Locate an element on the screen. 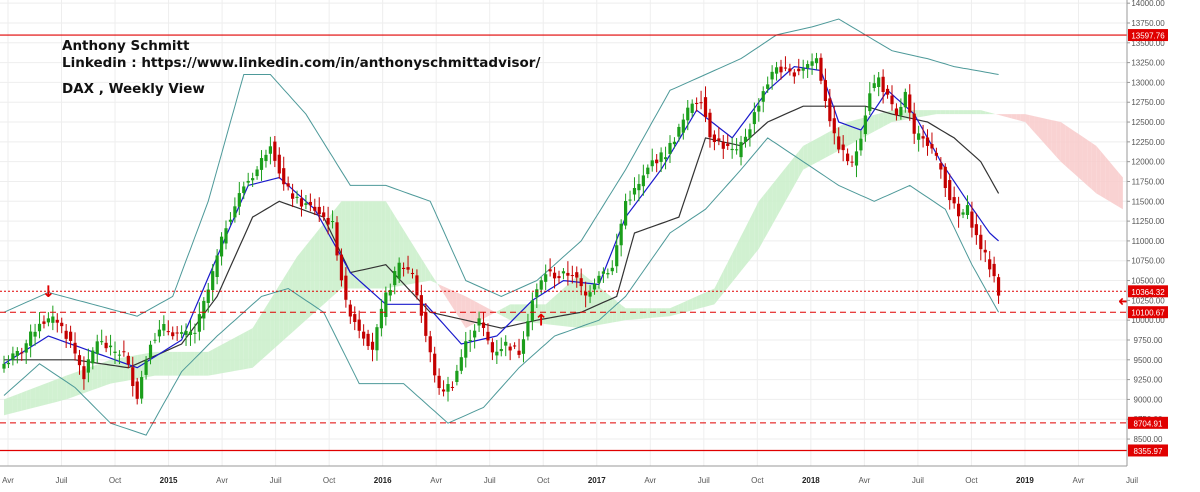 The image size is (1200, 492). y-tick-label: 12500.00 is located at coordinates (1148, 122).